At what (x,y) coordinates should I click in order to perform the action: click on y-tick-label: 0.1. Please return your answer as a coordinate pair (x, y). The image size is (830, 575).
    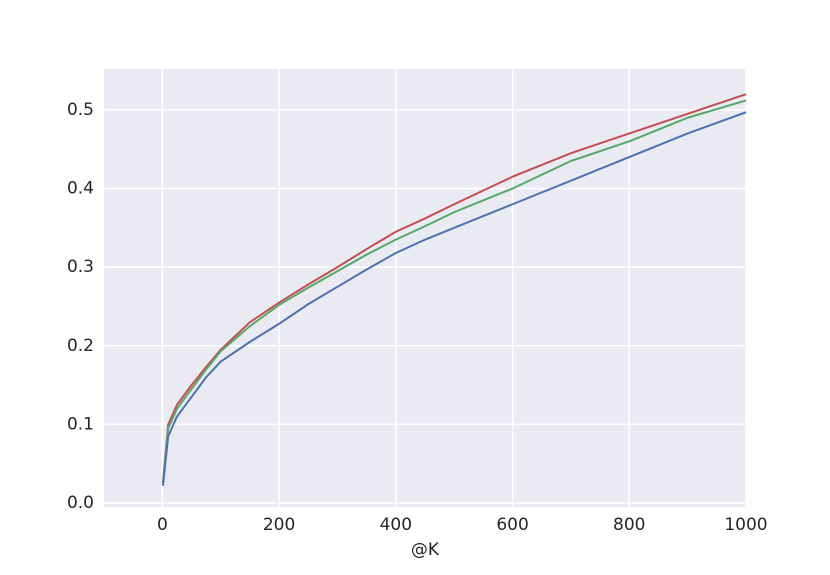
    Looking at the image, I should click on (80, 424).